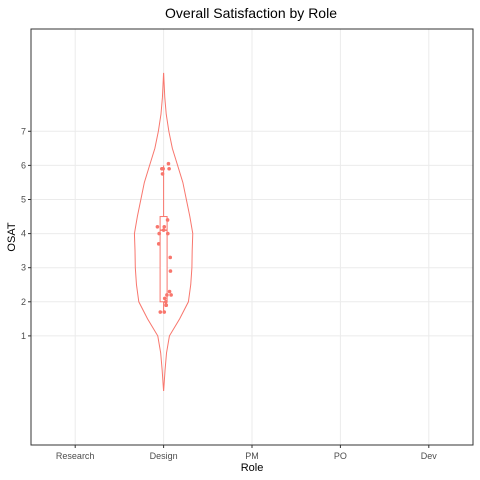  Describe the element at coordinates (75, 456) in the screenshot. I see `x-tick-label: Research` at that location.